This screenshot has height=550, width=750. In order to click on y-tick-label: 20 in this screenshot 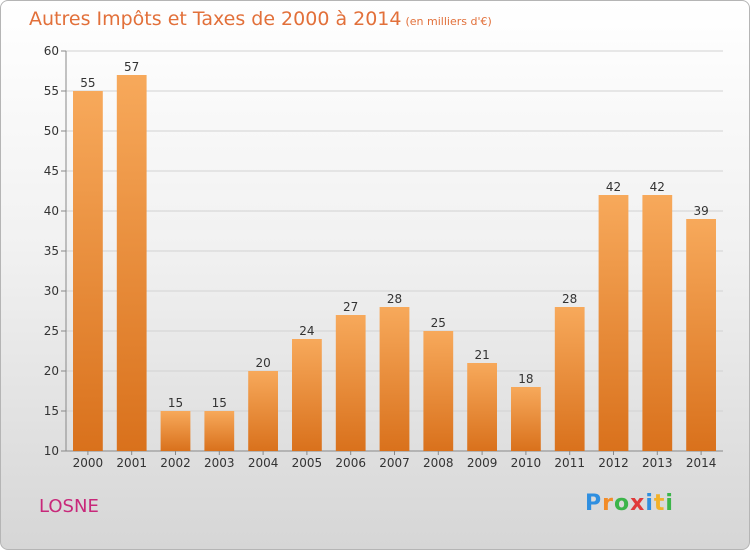, I will do `click(51, 371)`.